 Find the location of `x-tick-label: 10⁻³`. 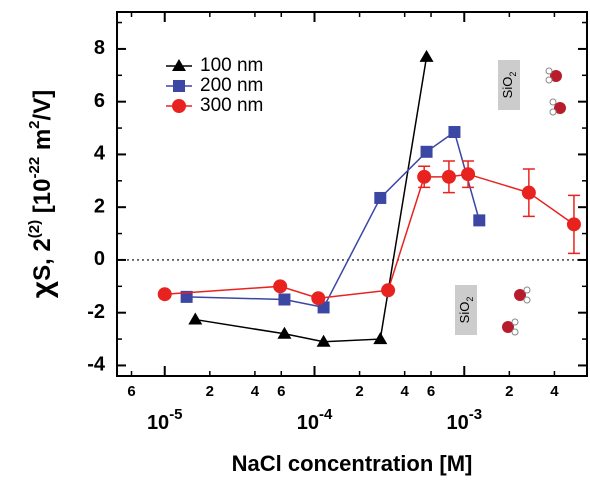

x-tick-label: 10⁻³ is located at coordinates (464, 420).